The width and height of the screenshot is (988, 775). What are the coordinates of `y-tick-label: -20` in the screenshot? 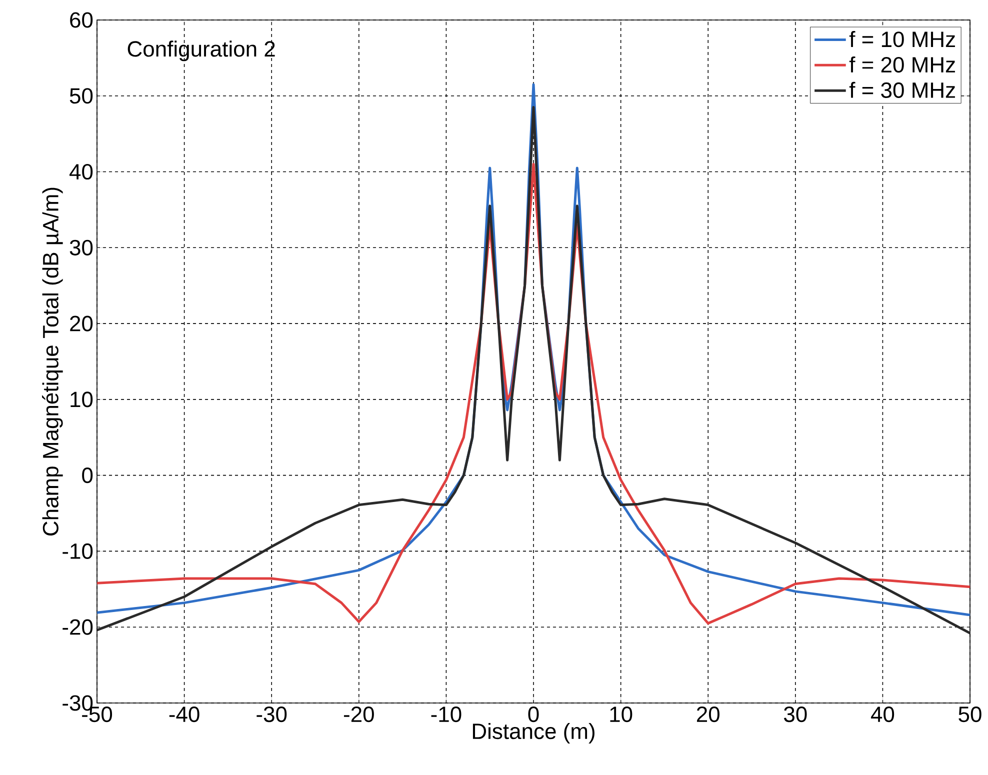 It's located at (77, 627).